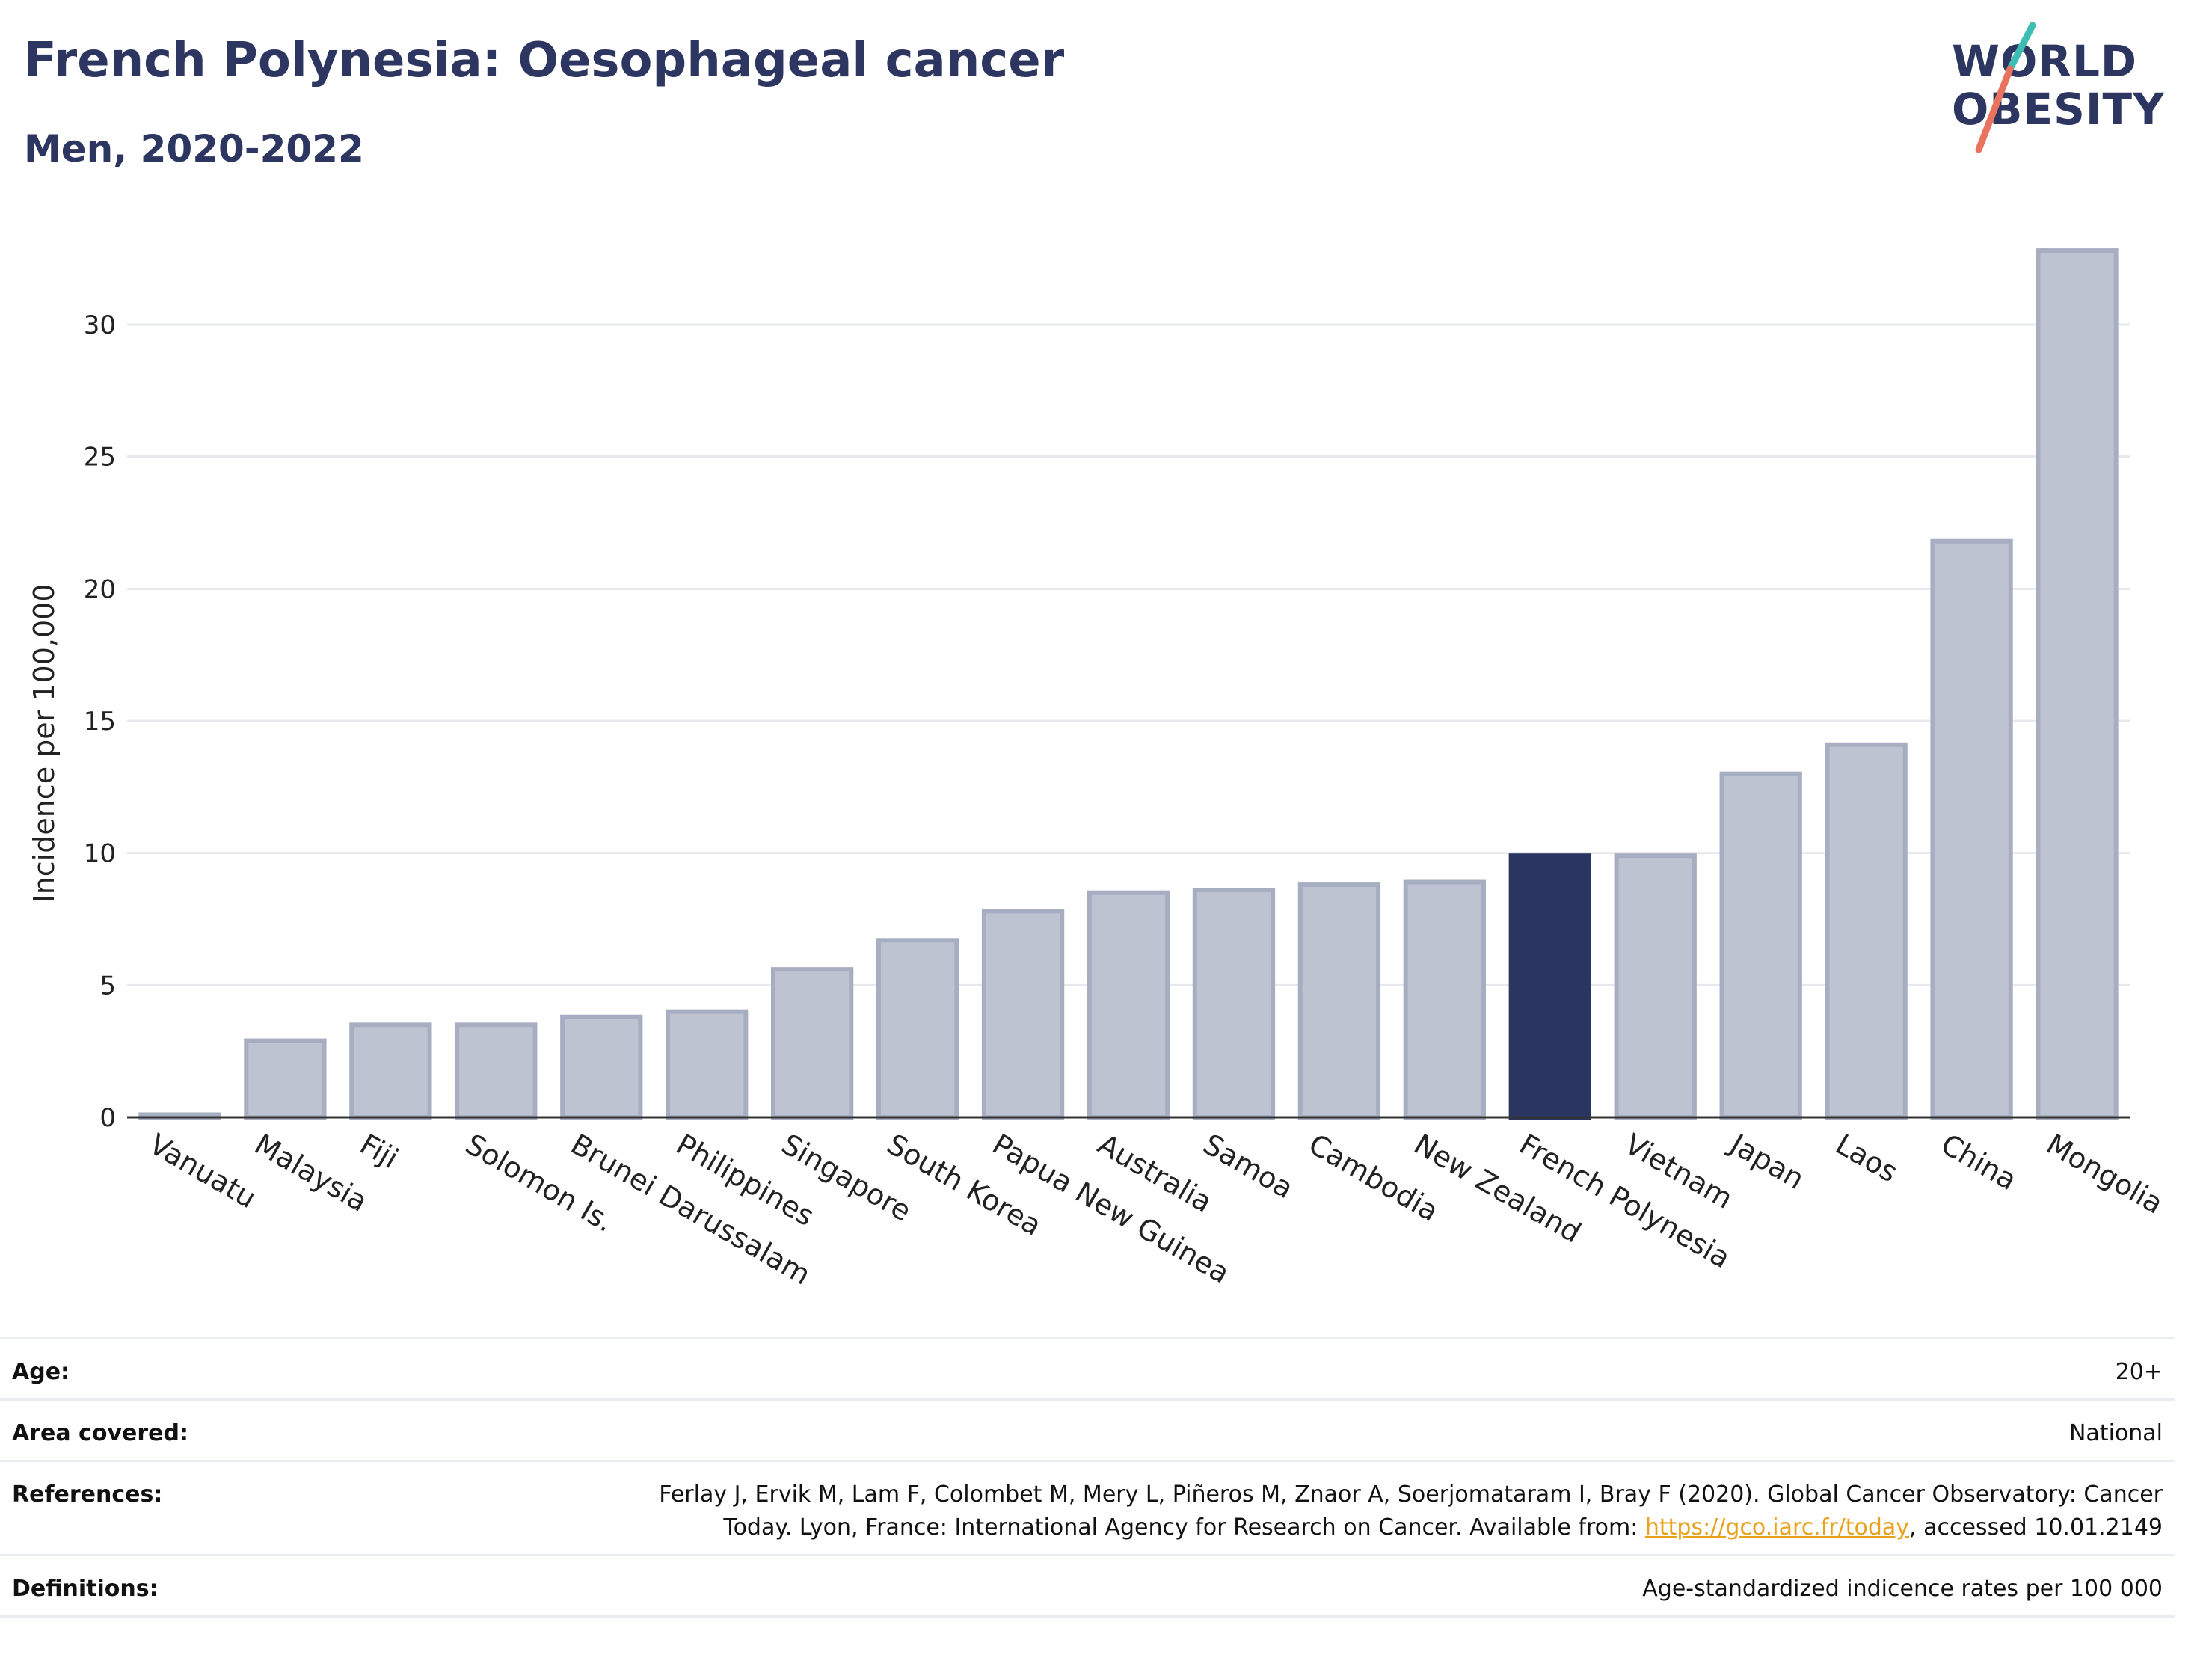 This screenshot has height=1655, width=2212. Describe the element at coordinates (379, 1151) in the screenshot. I see `x-tick-label: Fiji` at that location.